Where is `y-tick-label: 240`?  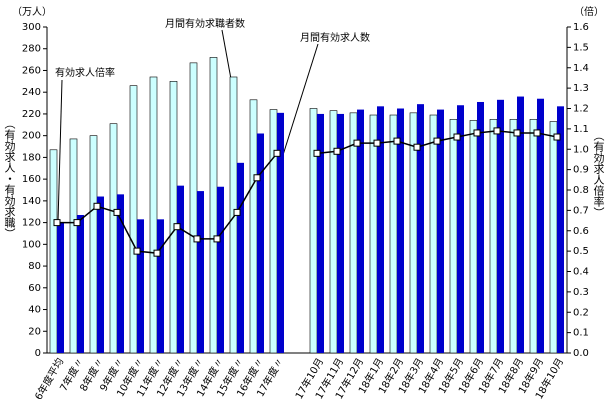 y-tick-label: 240 is located at coordinates (31, 92).